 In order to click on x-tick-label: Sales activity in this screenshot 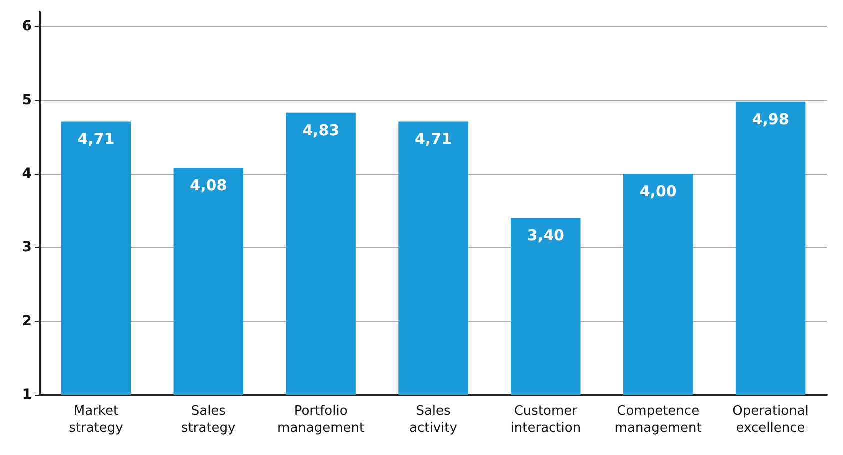, I will do `click(434, 420)`.